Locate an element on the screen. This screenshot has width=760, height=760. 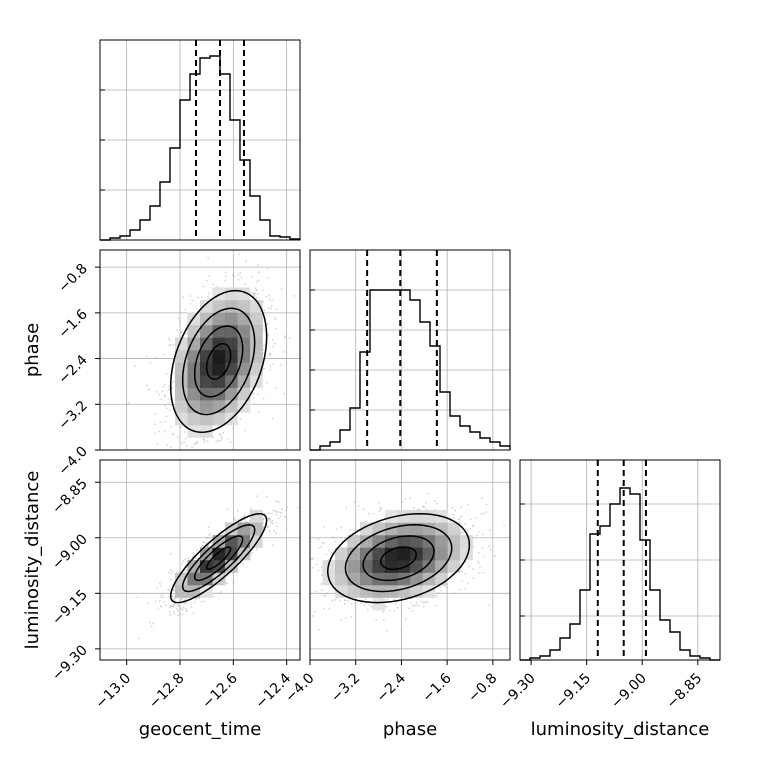
histogram-step-luminosity_distance is located at coordinates (620, 574).